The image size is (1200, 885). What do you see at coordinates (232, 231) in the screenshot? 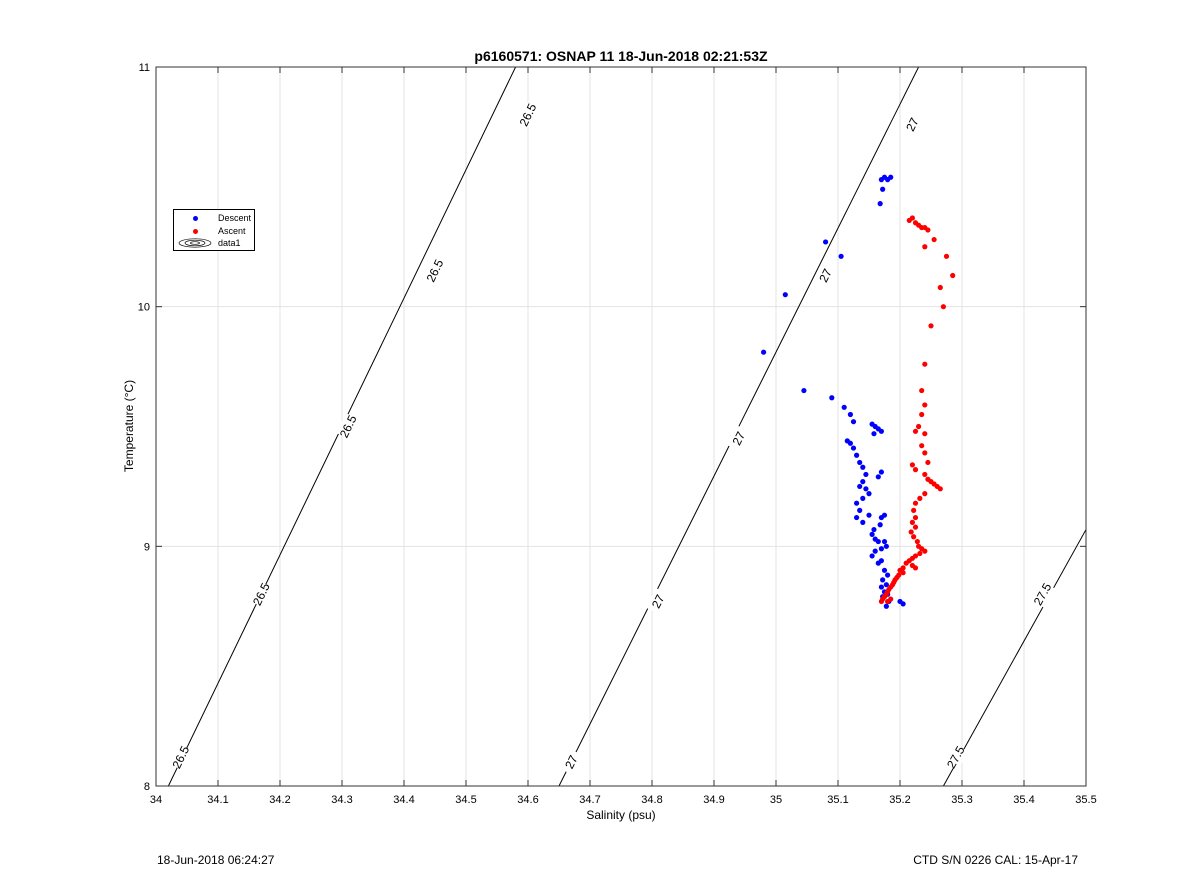
I see `legend-label-ascent: Ascent` at bounding box center [232, 231].